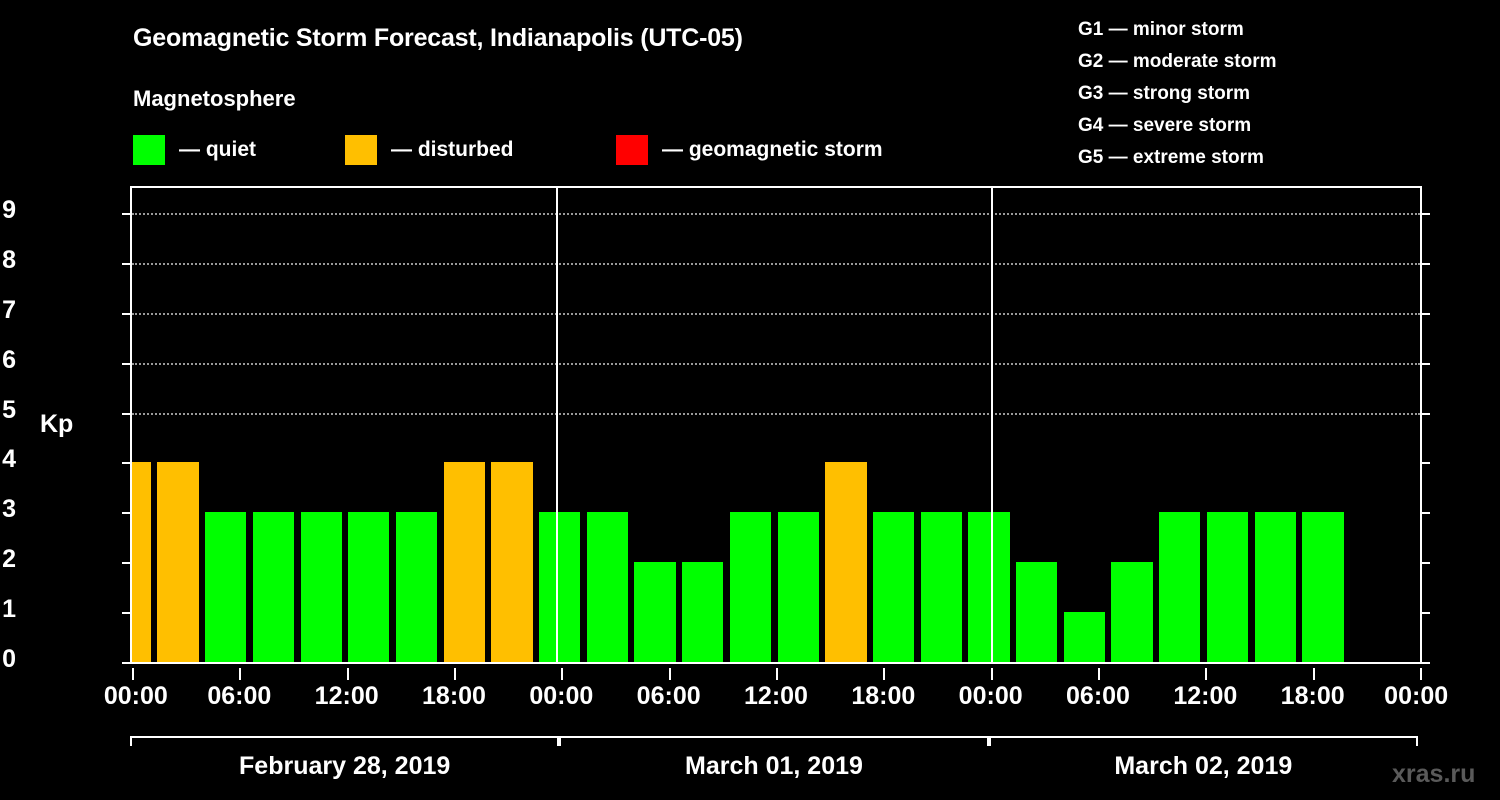 This screenshot has height=800, width=1500. I want to click on y-tick-label: 8, so click(9, 259).